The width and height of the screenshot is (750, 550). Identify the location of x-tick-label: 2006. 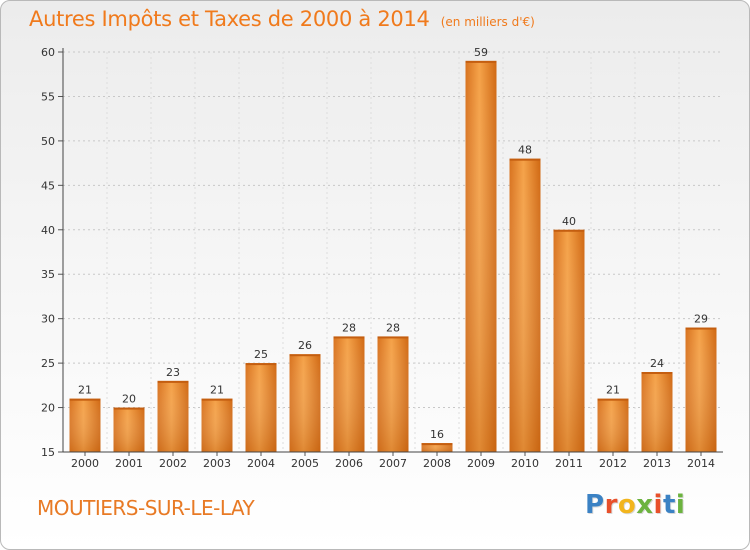
(349, 463).